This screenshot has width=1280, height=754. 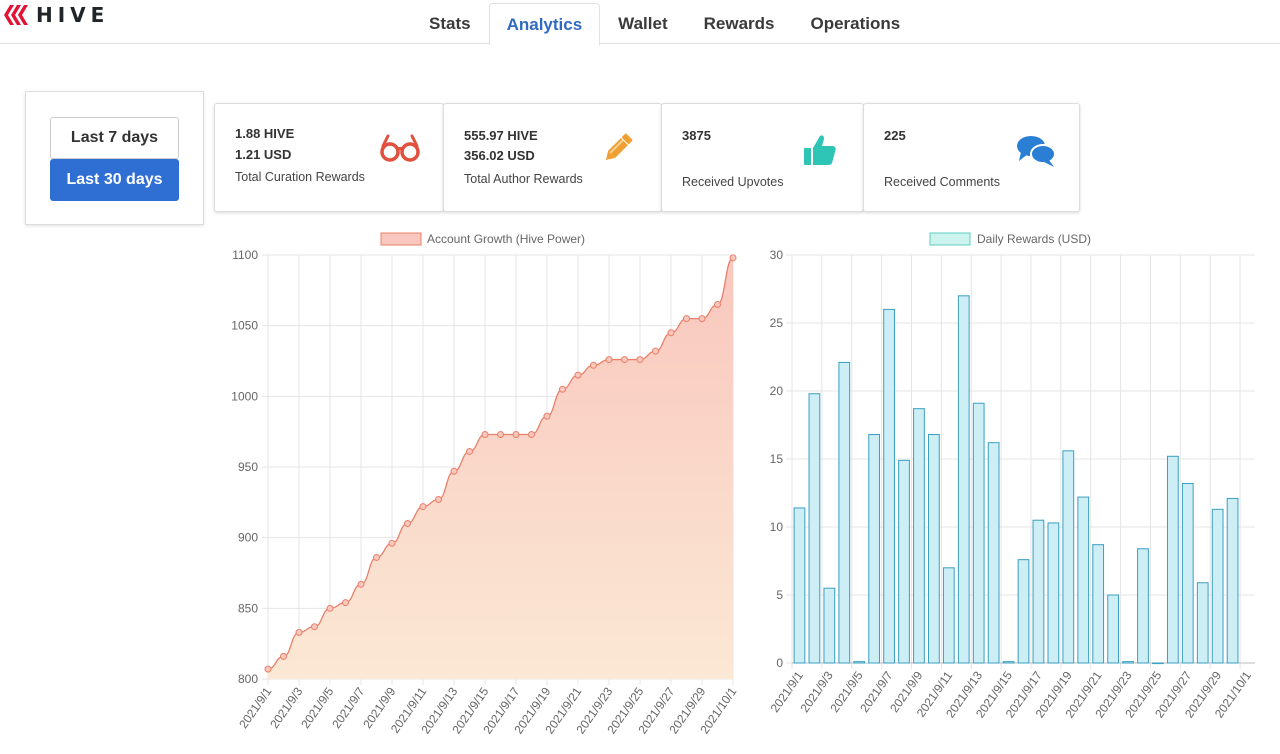 I want to click on upvotes-value: 3875, so click(x=696, y=135).